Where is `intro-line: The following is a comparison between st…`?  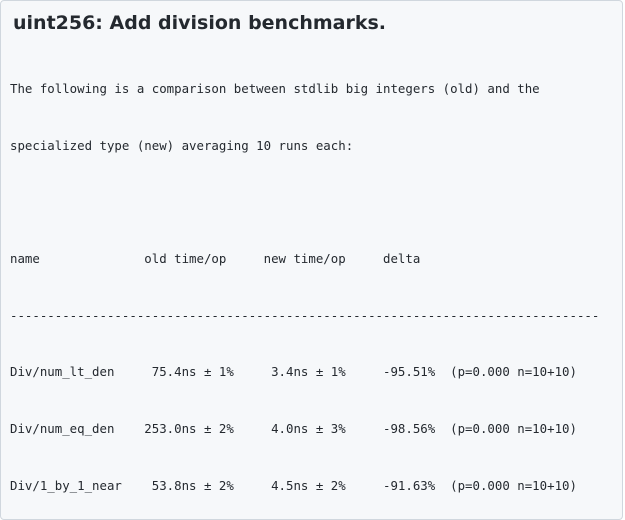 intro-line: The following is a comparison between st… is located at coordinates (275, 88).